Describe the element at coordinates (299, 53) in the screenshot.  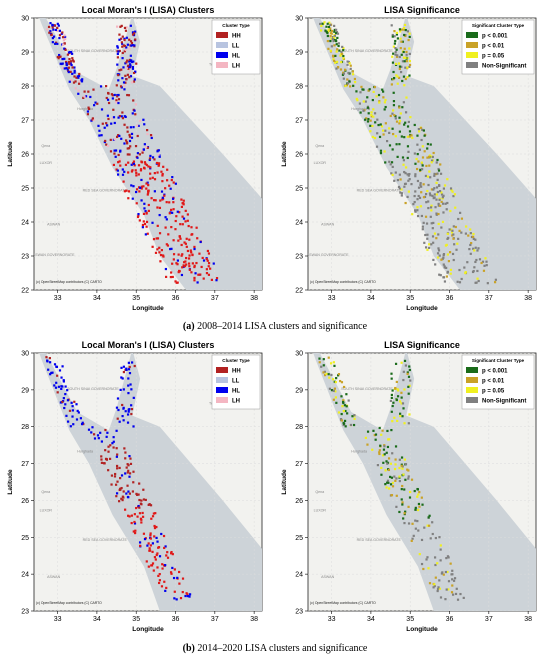
I see `y-tick-label: 29` at that location.